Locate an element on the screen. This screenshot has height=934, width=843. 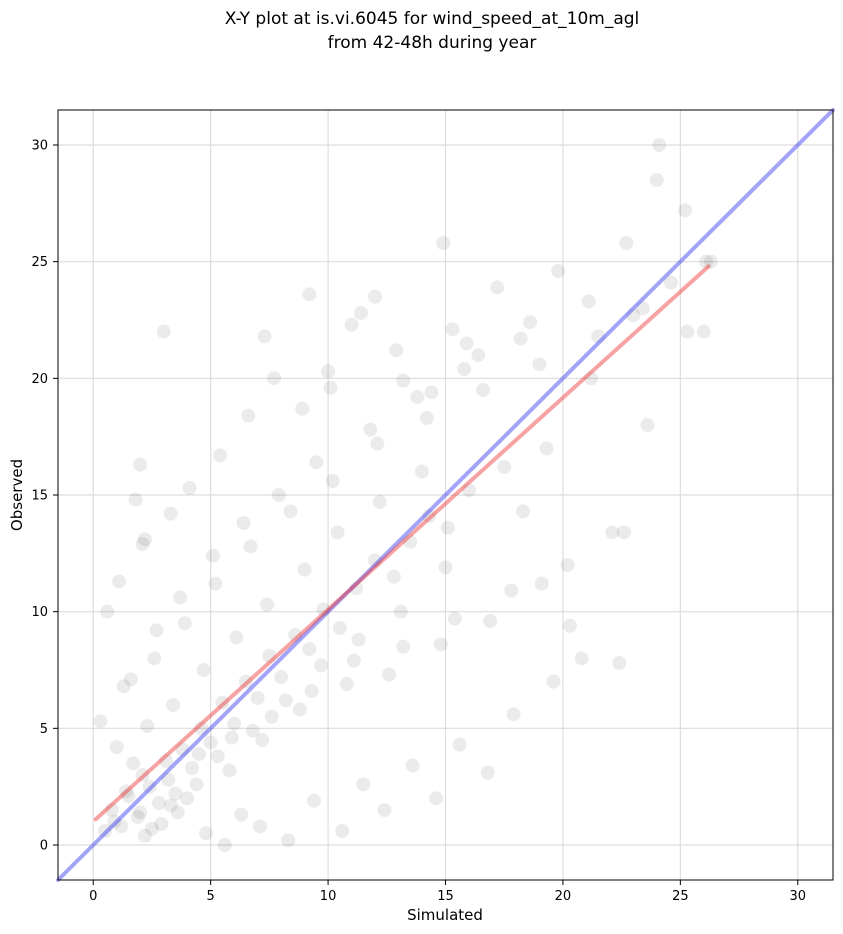
y-tick-label: 5 is located at coordinates (44, 729).